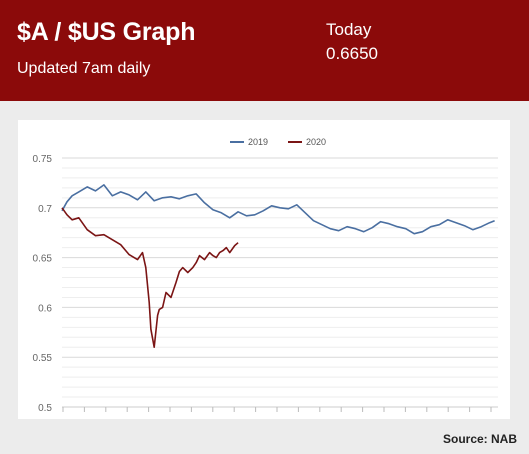 The image size is (529, 454). What do you see at coordinates (43, 358) in the screenshot?
I see `y-tick-label: 0.55` at bounding box center [43, 358].